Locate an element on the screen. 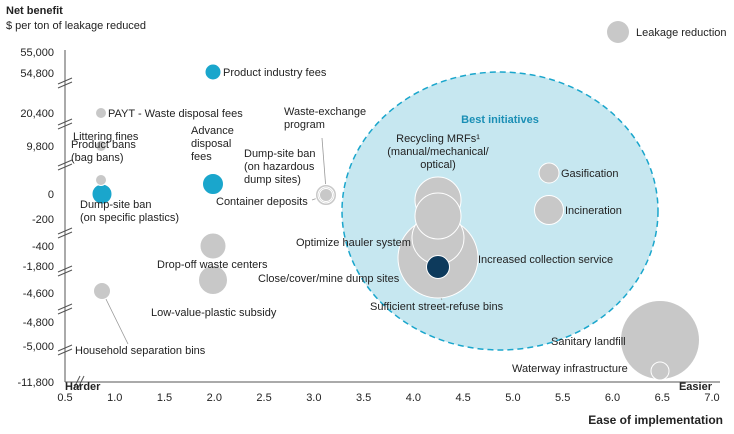 The height and width of the screenshot is (434, 734). x-harder-label: Harder is located at coordinates (83, 387).